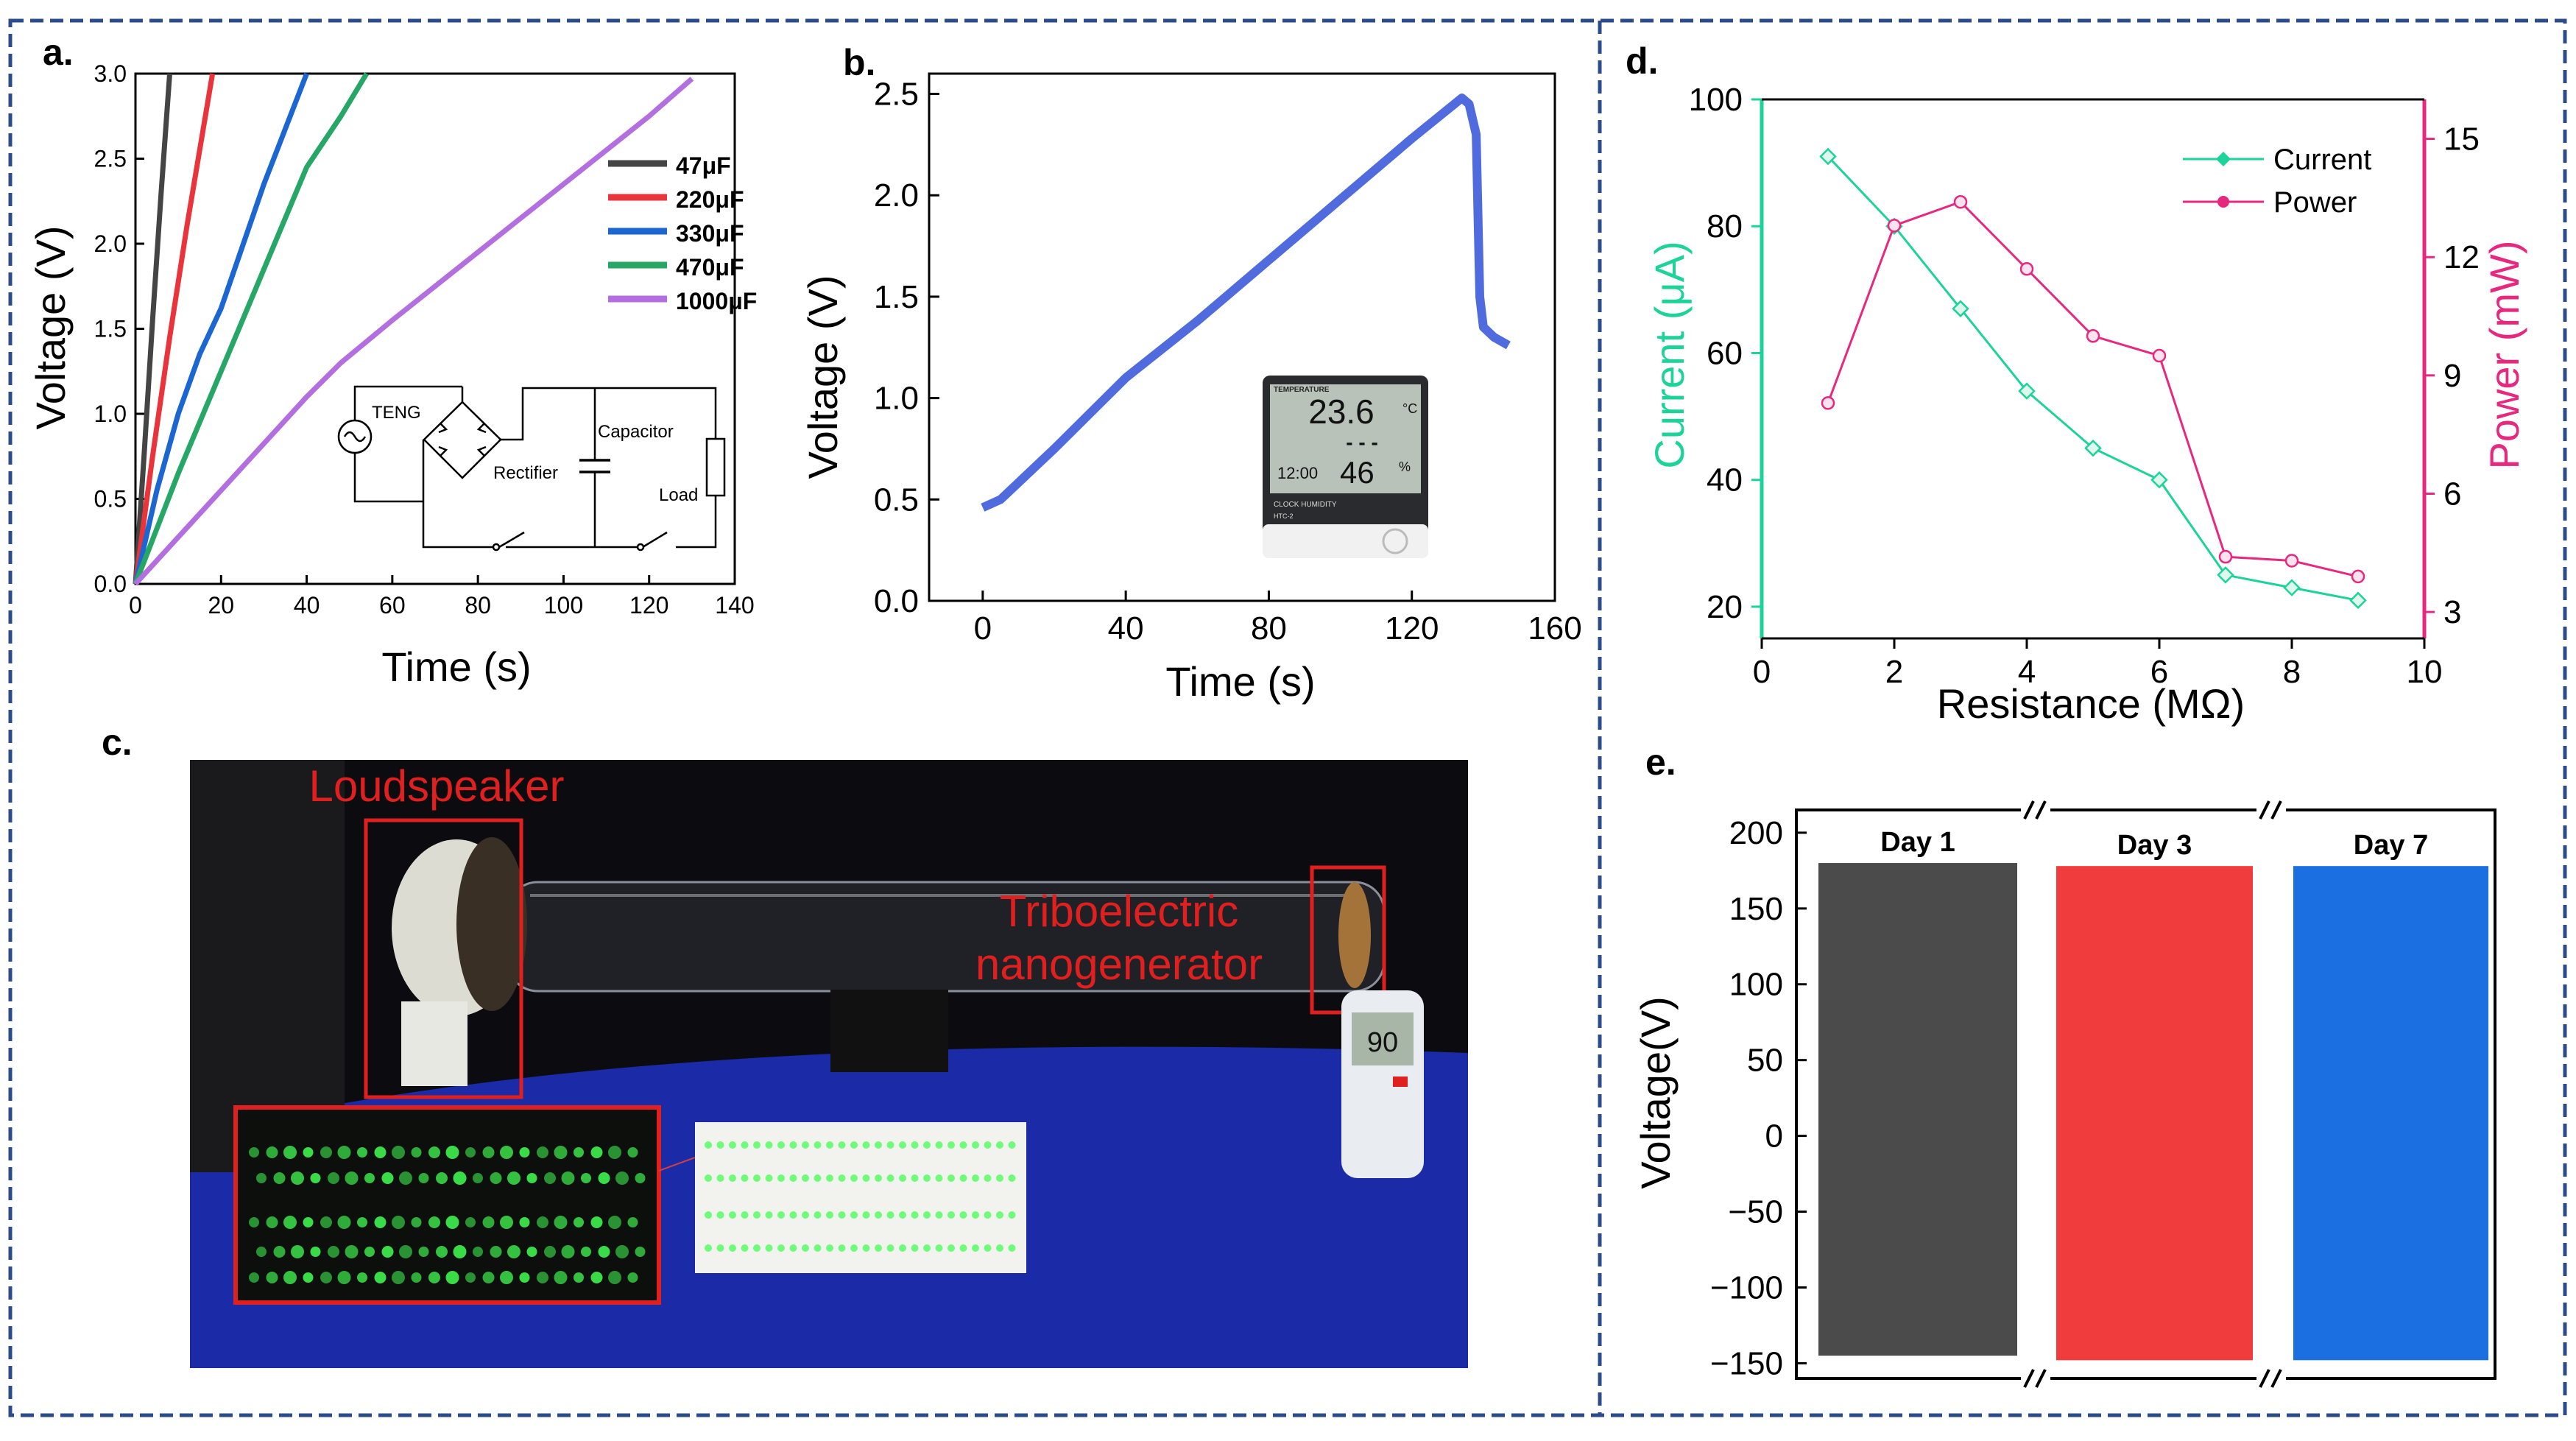 The image size is (2576, 1441). What do you see at coordinates (135, 605) in the screenshot?
I see `a-x-tick-label: 0` at bounding box center [135, 605].